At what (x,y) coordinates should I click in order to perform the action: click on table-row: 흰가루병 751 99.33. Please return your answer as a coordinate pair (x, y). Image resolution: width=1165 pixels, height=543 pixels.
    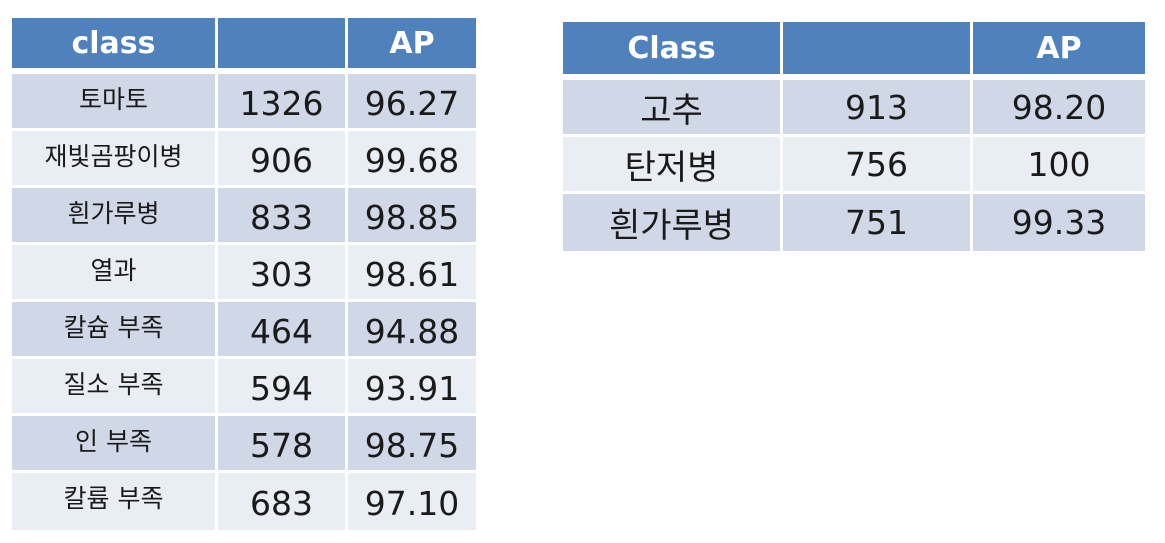
    Looking at the image, I should click on (854, 222).